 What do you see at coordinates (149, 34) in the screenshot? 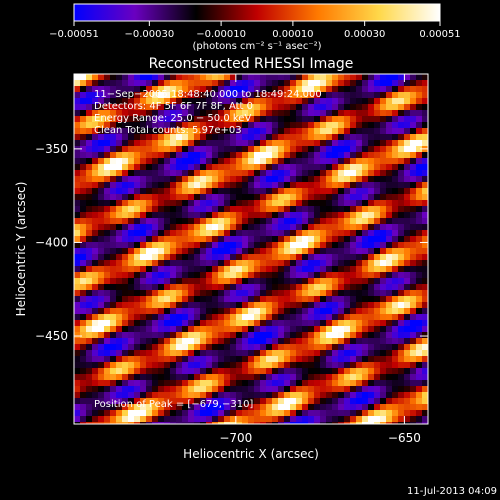
I see `colorbar-tick-label: −0.00030` at bounding box center [149, 34].